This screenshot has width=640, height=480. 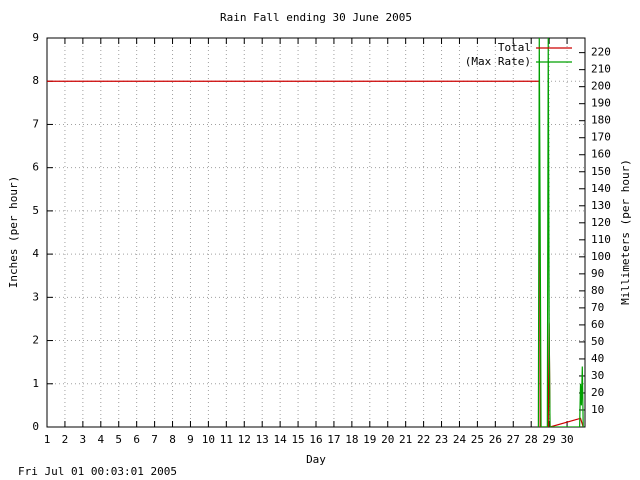 What do you see at coordinates (316, 17) in the screenshot?
I see `chart-title: Rain Fall ending 30 June 2005` at bounding box center [316, 17].